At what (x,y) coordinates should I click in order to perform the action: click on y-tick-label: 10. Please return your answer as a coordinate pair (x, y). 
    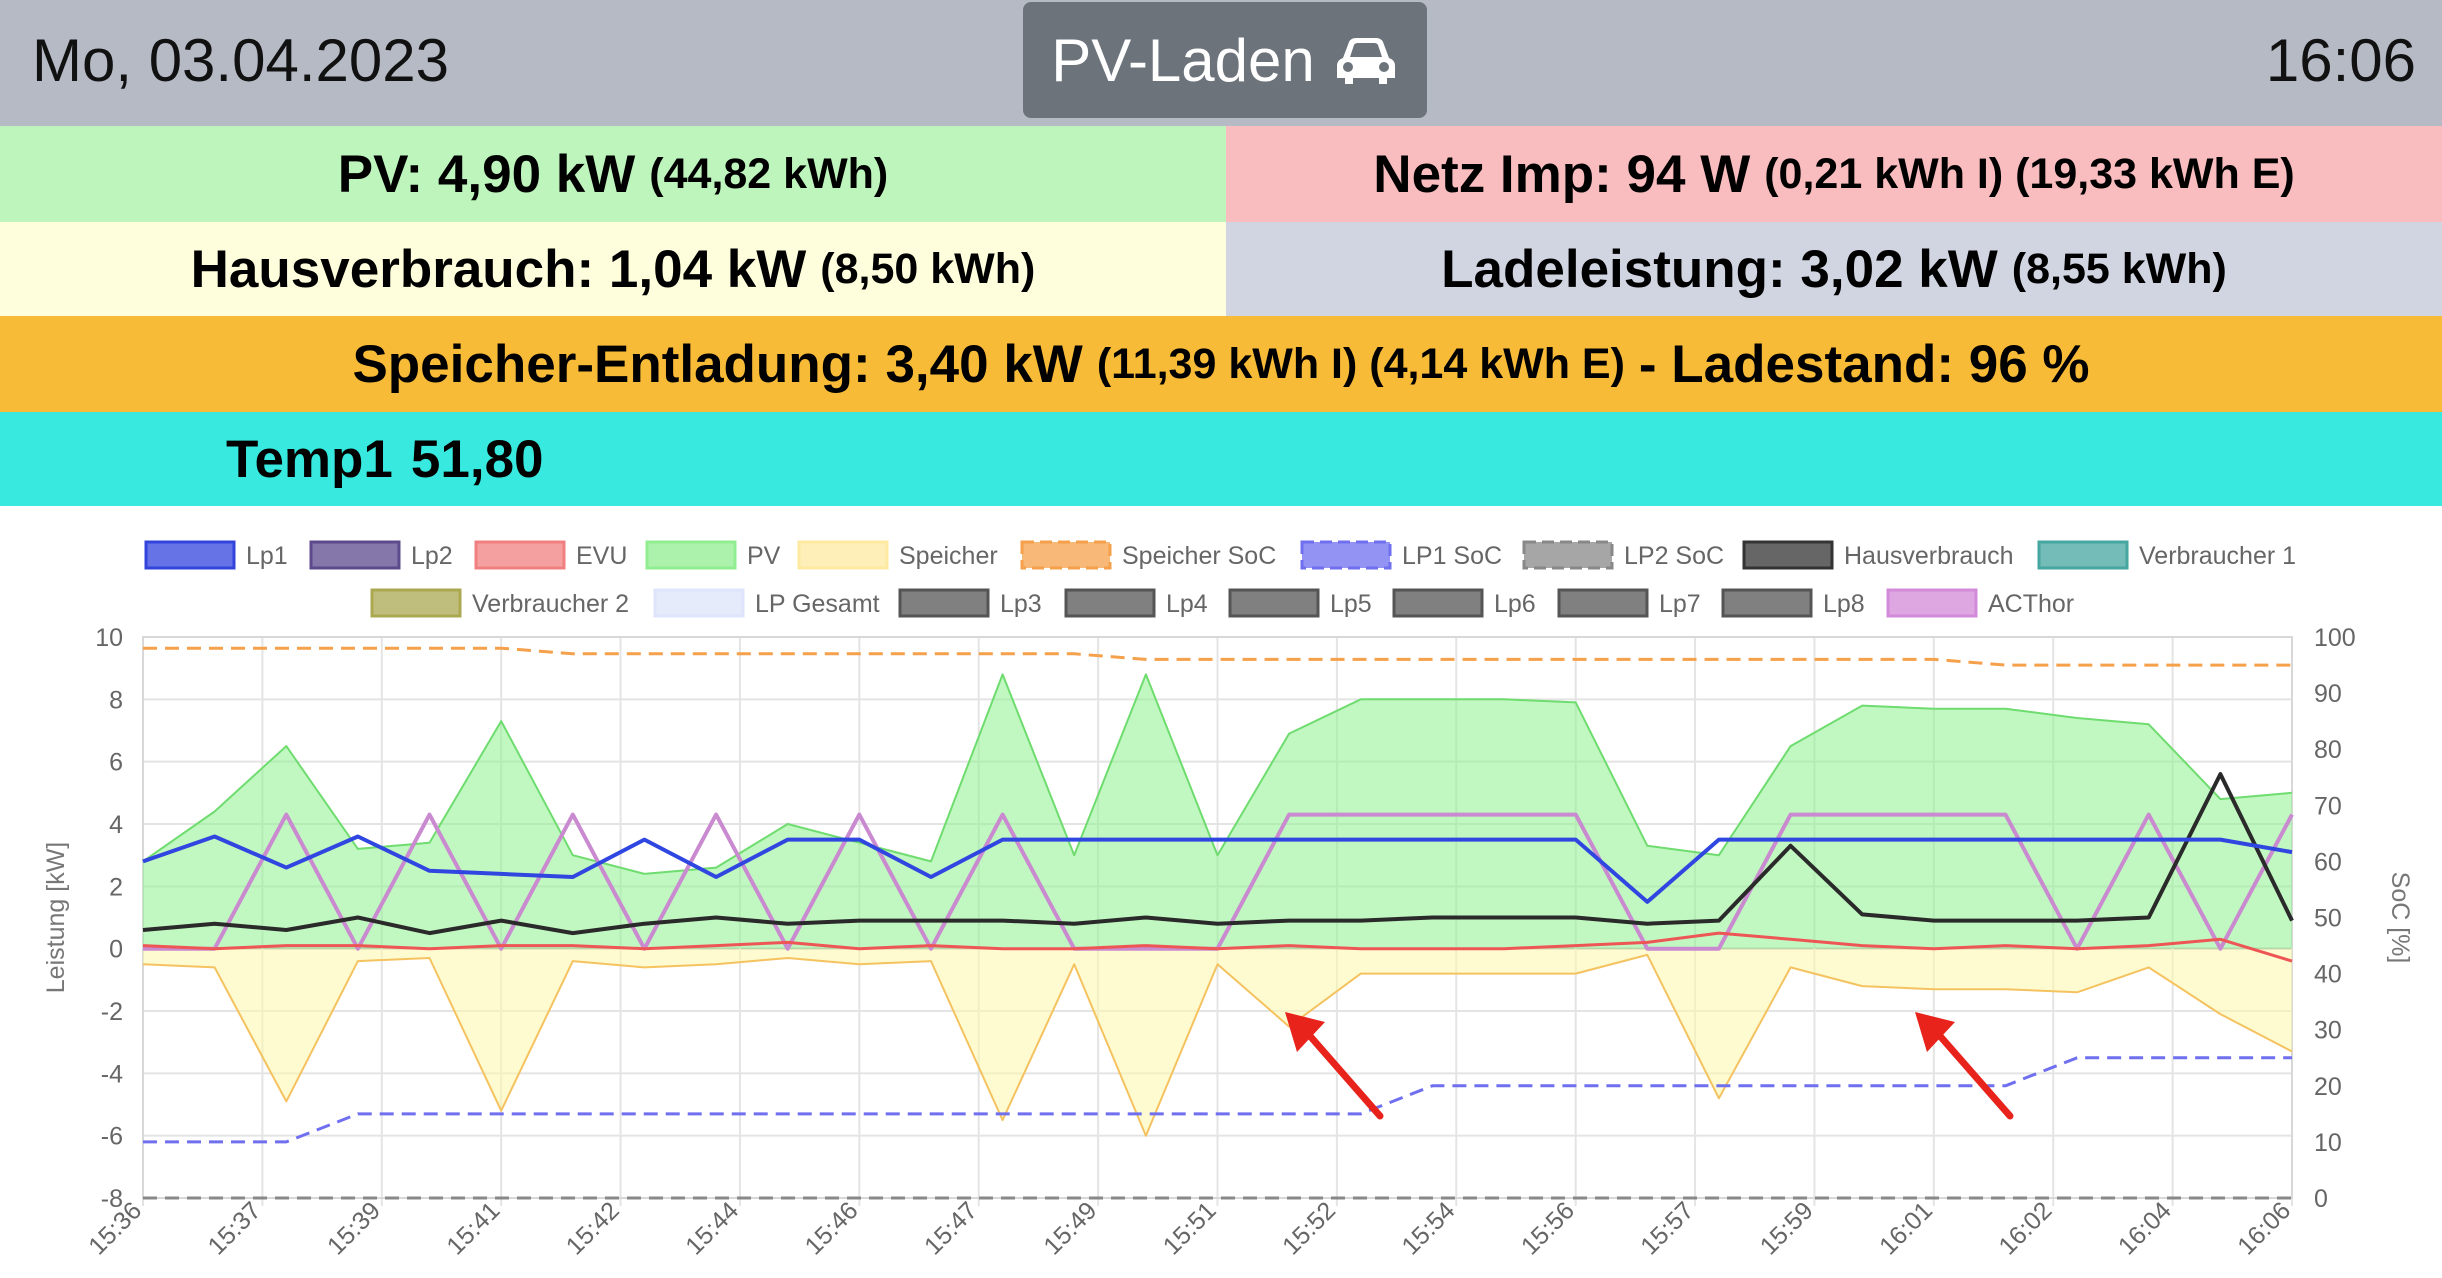
    Looking at the image, I should click on (109, 638).